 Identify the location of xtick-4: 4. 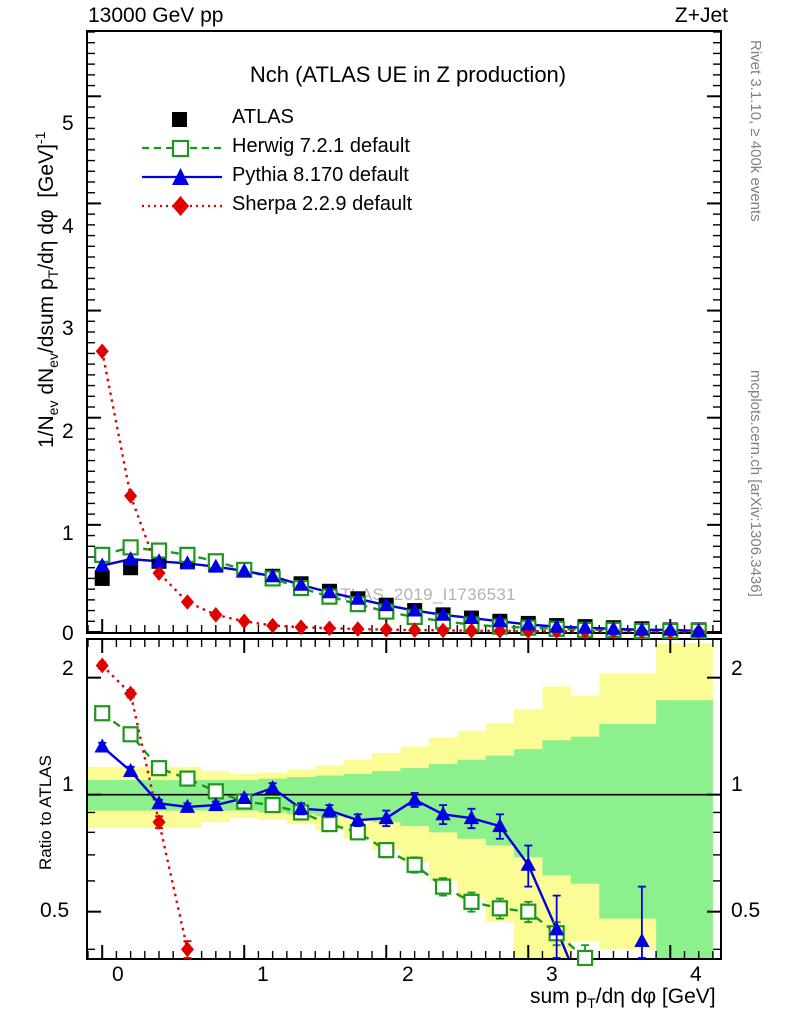
(696, 974).